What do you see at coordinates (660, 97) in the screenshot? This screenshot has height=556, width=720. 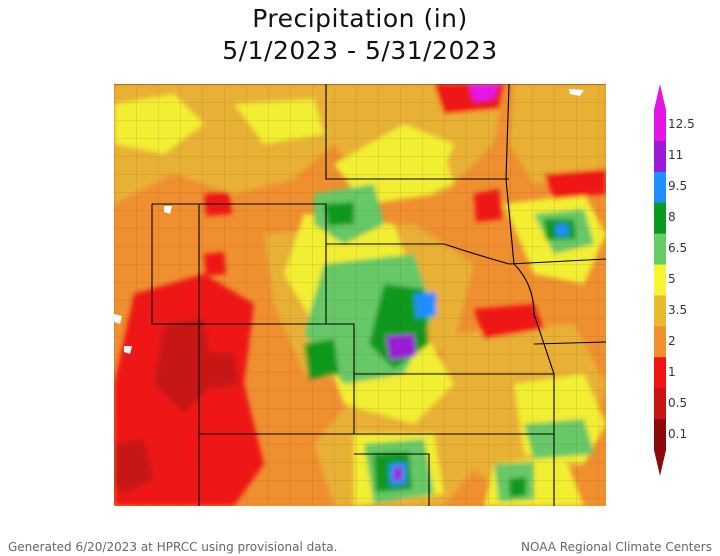 I see `legend-arrow-top` at bounding box center [660, 97].